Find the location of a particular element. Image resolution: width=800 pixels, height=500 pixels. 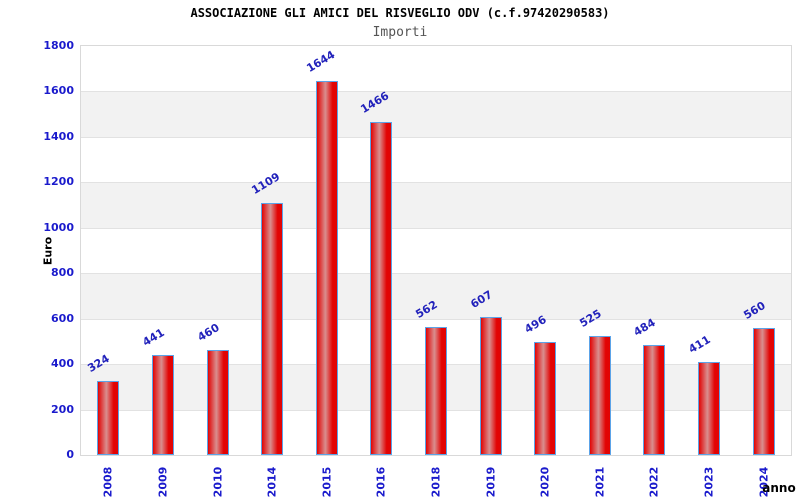

y-tick-label: 1800 is located at coordinates (58, 45).